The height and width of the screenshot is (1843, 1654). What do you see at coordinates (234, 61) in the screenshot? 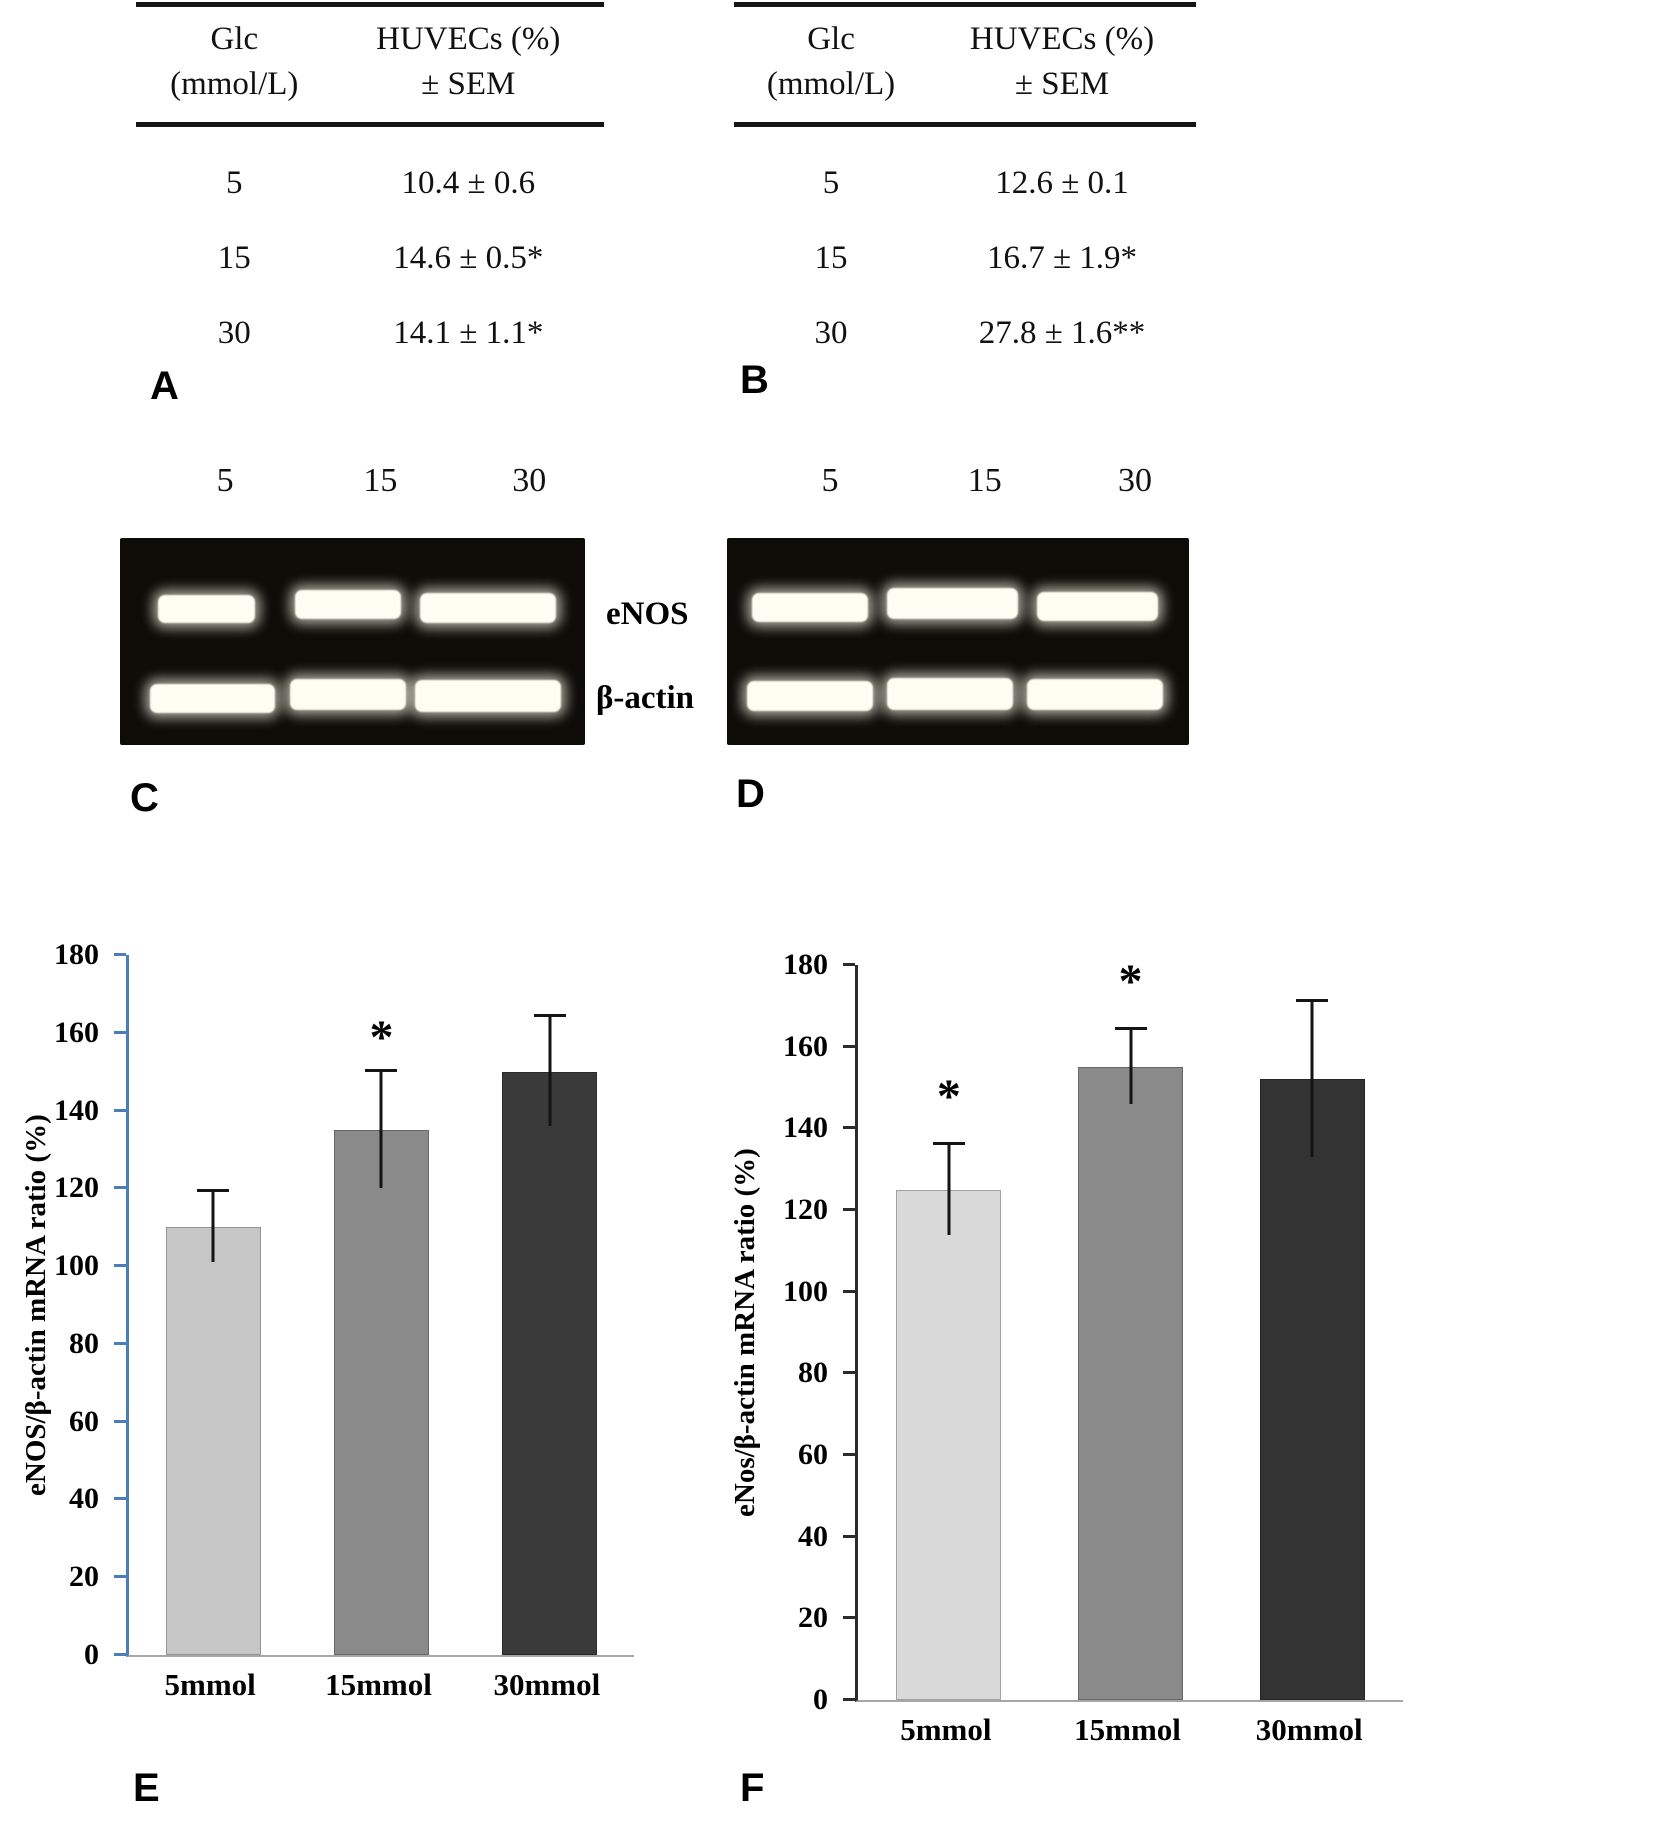
I see `table-a-col1-header: Glc (mmol/L)` at bounding box center [234, 61].